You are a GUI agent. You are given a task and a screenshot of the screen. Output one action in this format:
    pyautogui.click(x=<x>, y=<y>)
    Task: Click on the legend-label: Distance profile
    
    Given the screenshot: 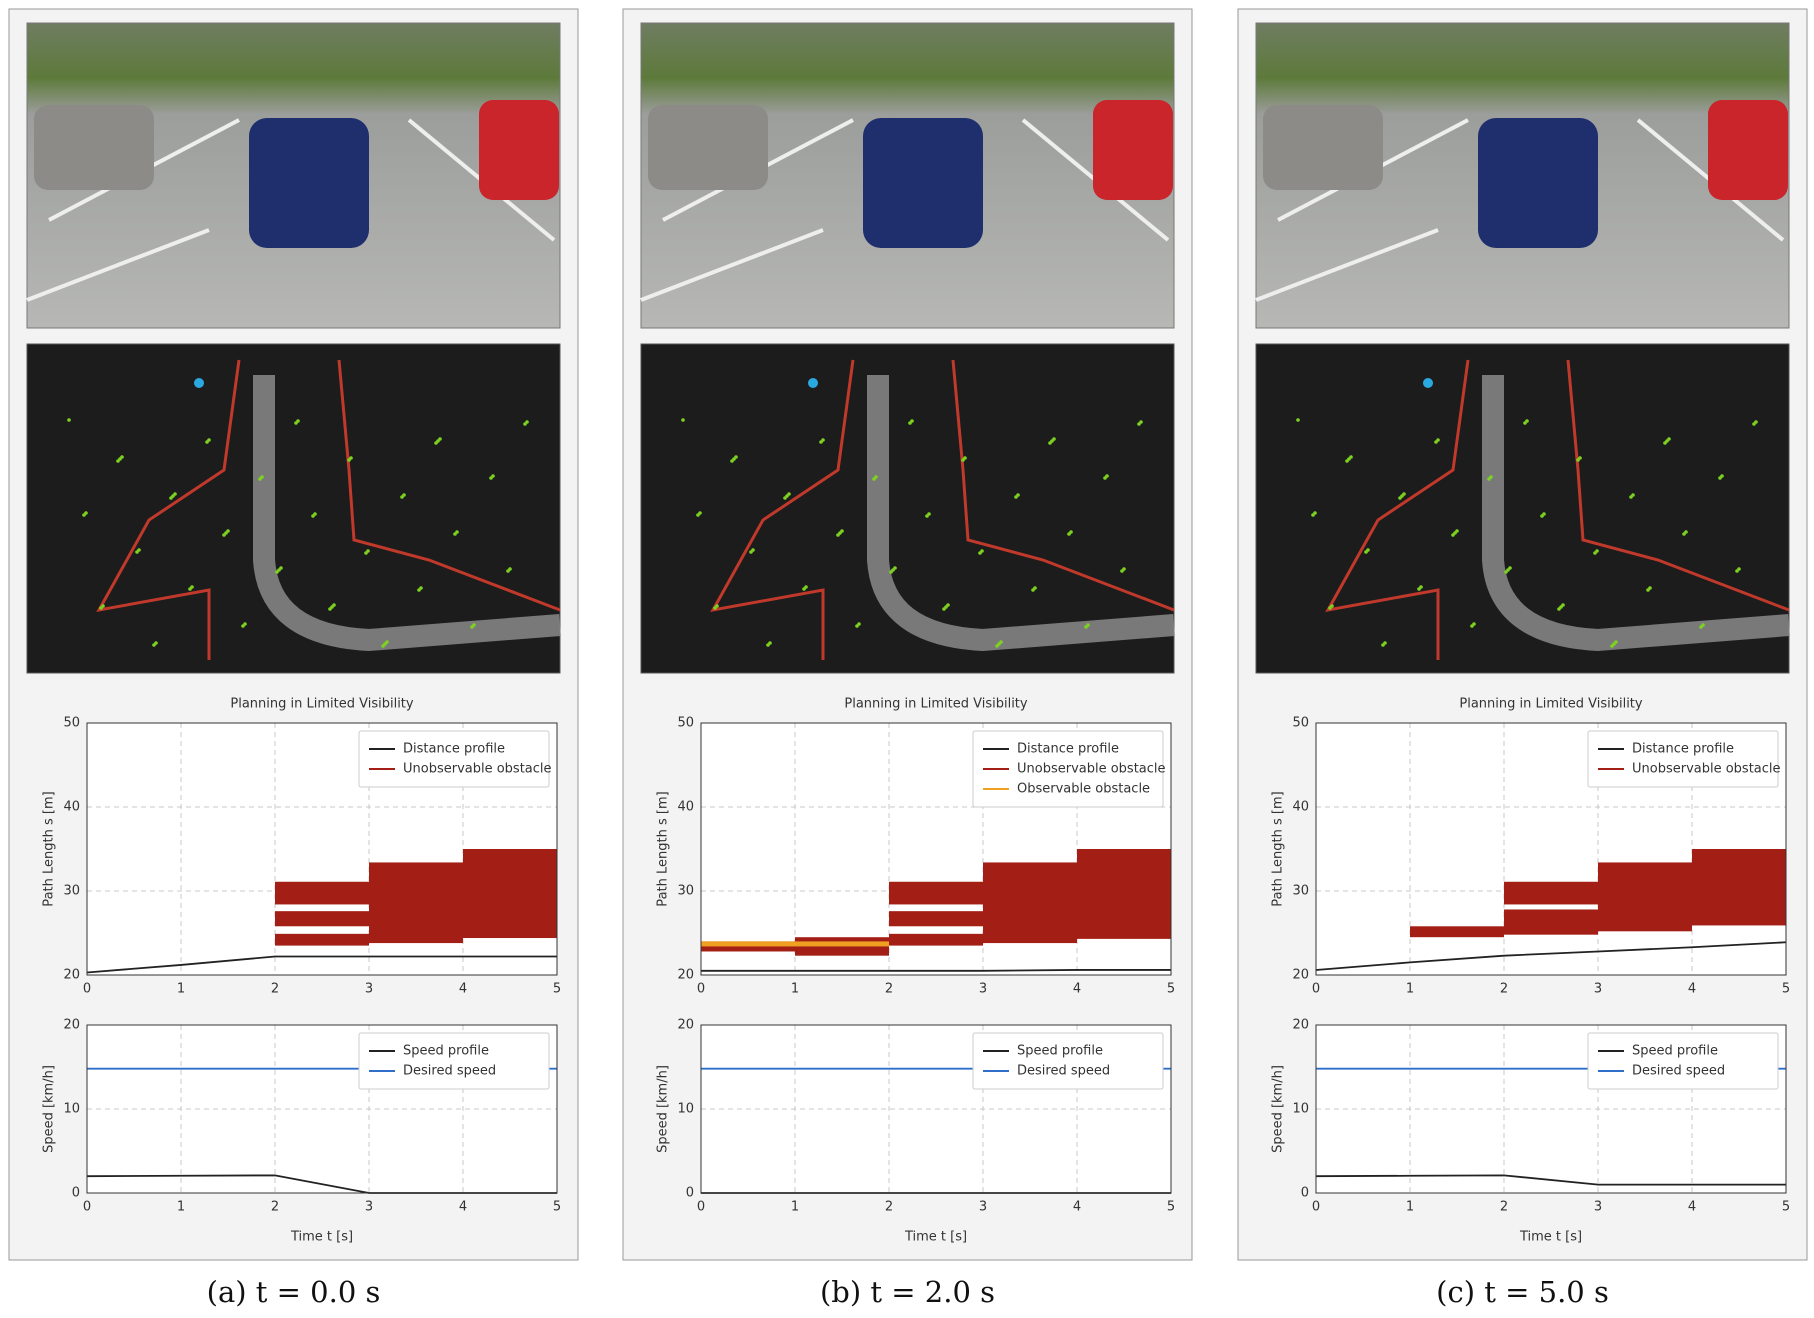 What is the action you would take?
    pyautogui.click(x=1683, y=749)
    